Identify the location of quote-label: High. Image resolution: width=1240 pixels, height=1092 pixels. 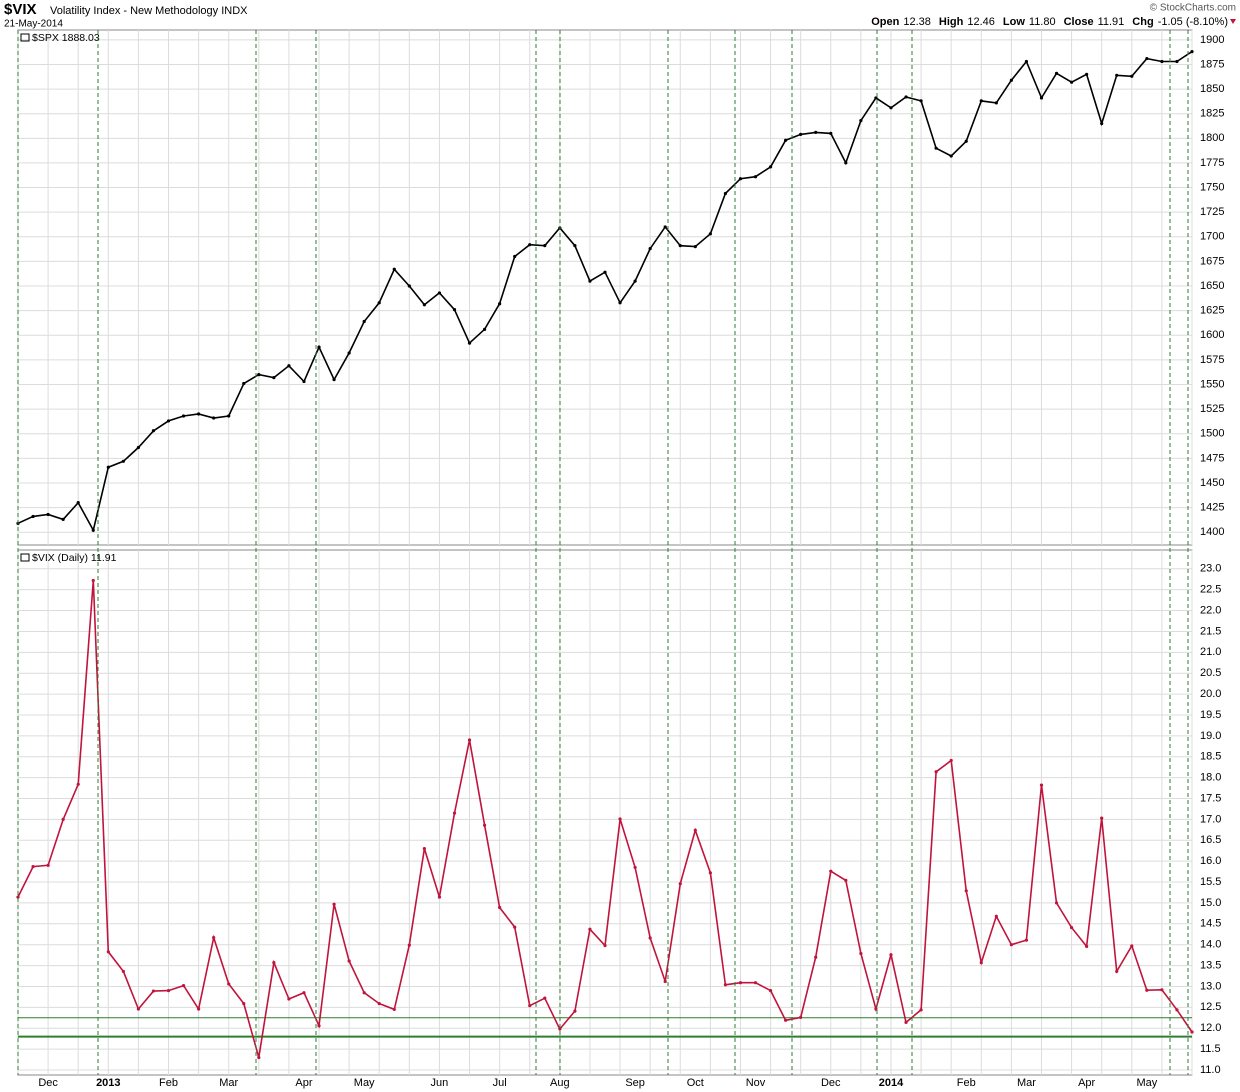
(951, 22).